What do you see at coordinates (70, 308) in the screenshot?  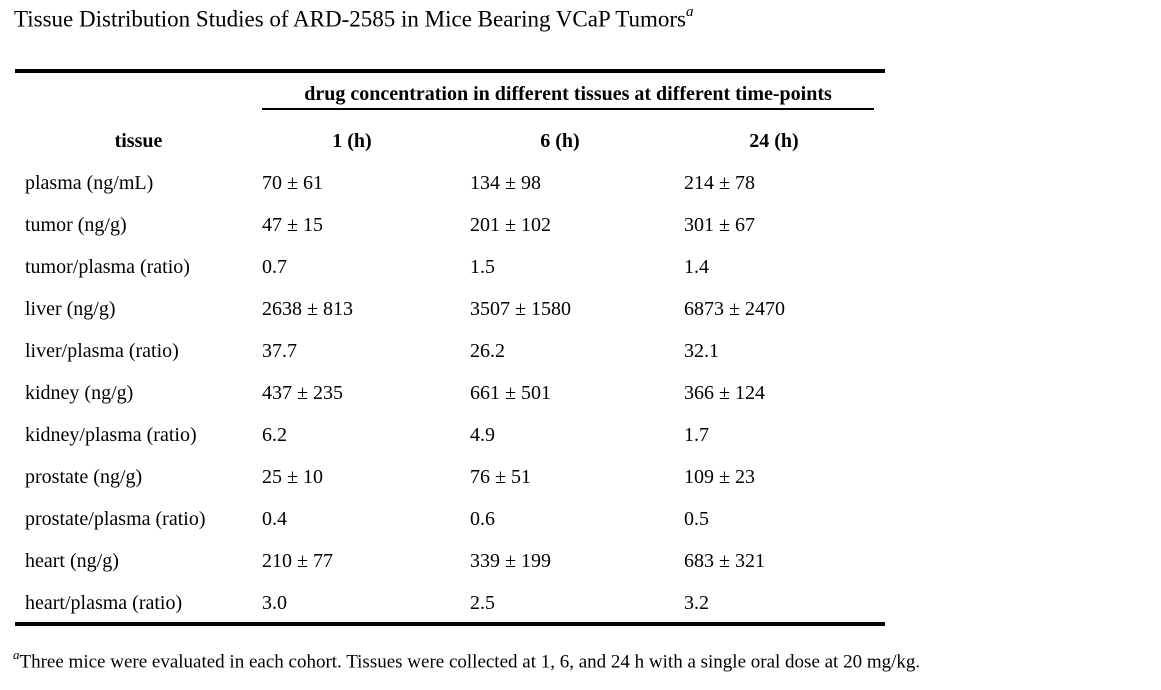 I see `tissue-cell: liver (ng/g)` at bounding box center [70, 308].